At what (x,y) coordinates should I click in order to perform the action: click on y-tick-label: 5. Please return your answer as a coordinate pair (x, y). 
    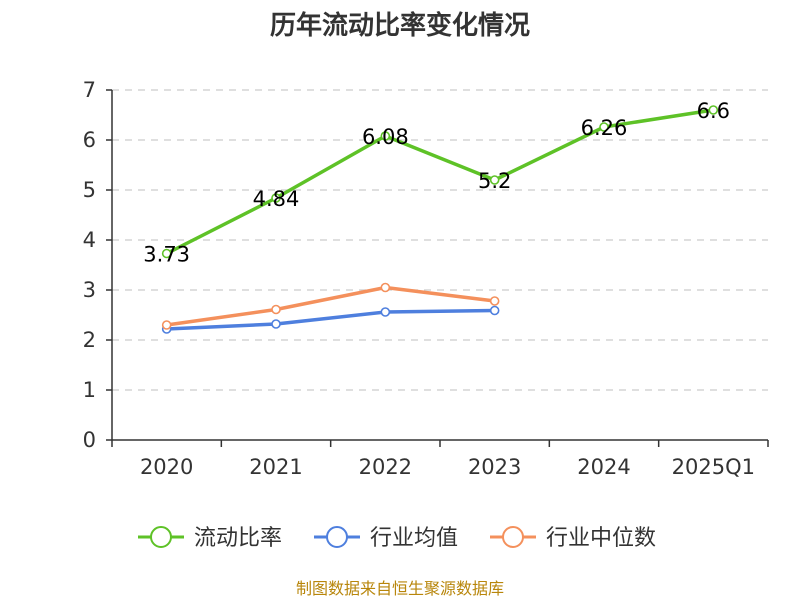
    Looking at the image, I should click on (89, 190).